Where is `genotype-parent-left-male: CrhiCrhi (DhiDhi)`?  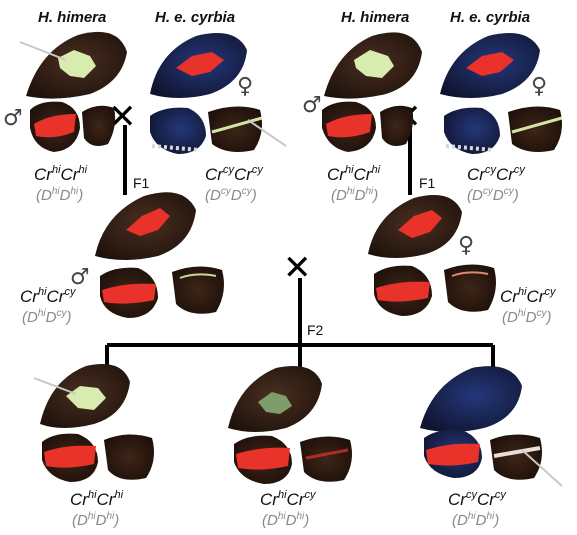 genotype-parent-left-male: CrhiCrhi (DhiDhi) is located at coordinates (61, 184).